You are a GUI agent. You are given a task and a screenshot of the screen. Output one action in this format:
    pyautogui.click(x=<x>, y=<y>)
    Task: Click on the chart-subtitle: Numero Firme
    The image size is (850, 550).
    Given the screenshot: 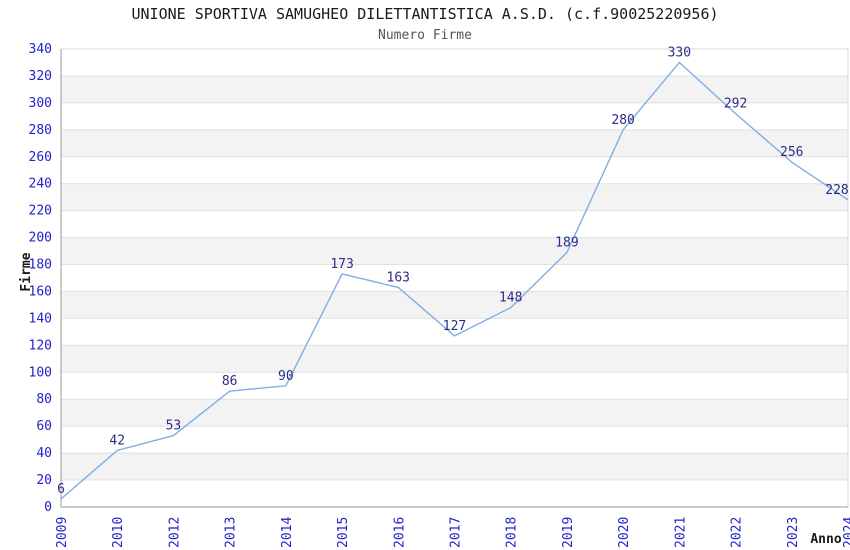 What is the action you would take?
    pyautogui.click(x=425, y=35)
    